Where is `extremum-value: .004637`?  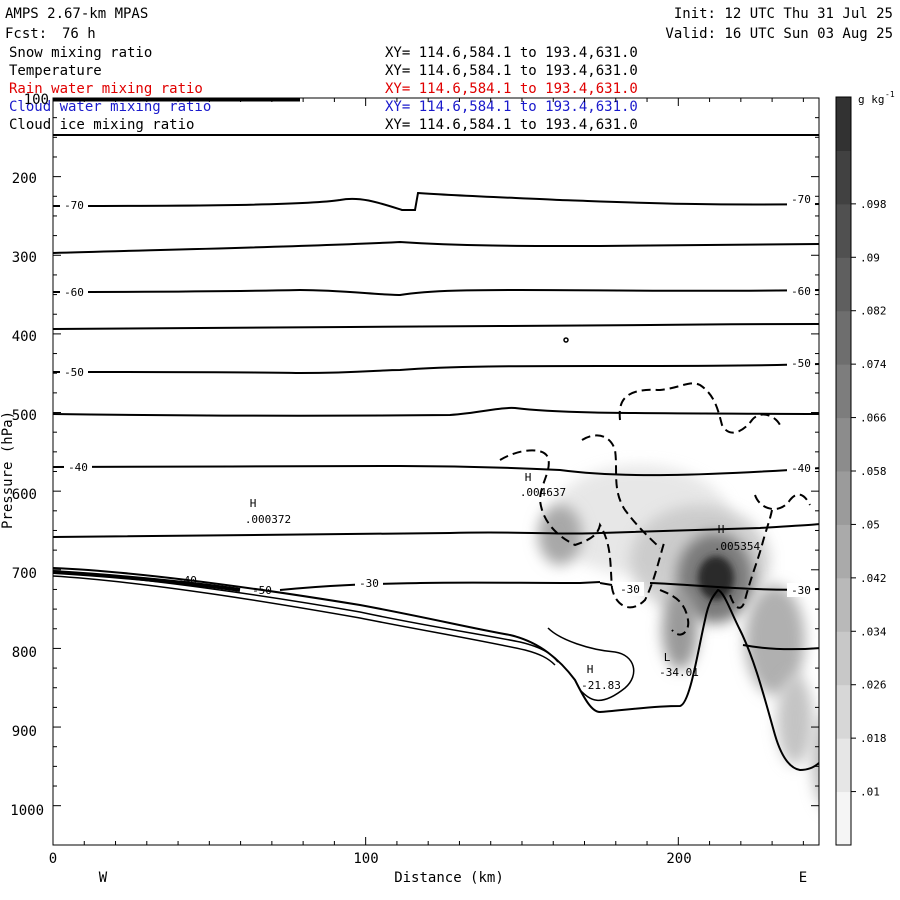 extremum-value: .004637 is located at coordinates (543, 492).